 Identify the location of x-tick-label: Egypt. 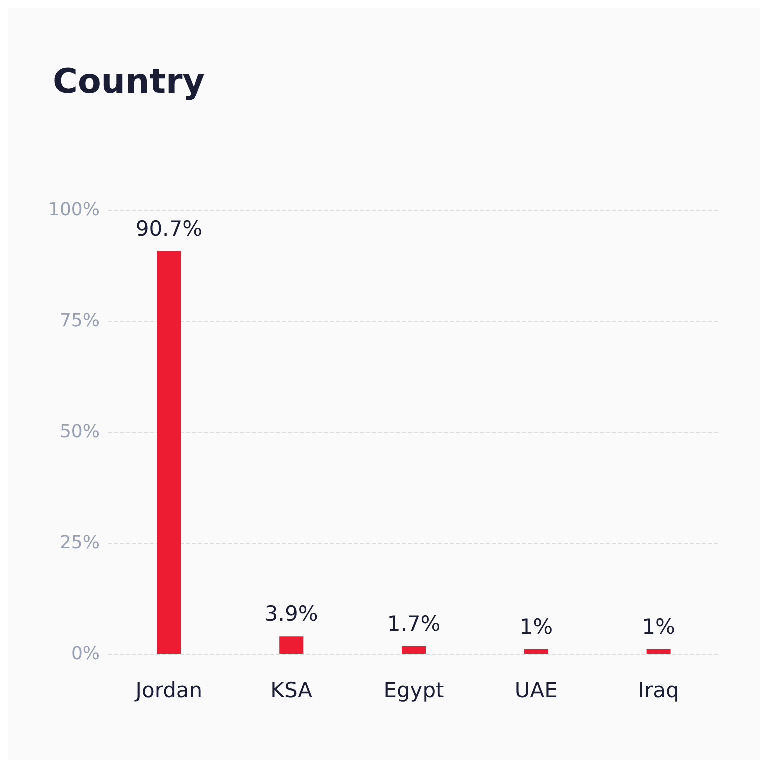
(414, 690).